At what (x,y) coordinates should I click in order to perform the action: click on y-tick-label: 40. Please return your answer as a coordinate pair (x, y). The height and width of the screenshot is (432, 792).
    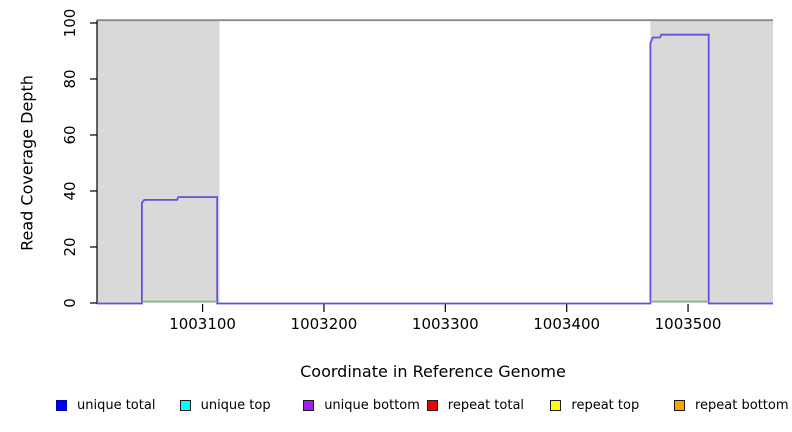
    Looking at the image, I should click on (70, 191).